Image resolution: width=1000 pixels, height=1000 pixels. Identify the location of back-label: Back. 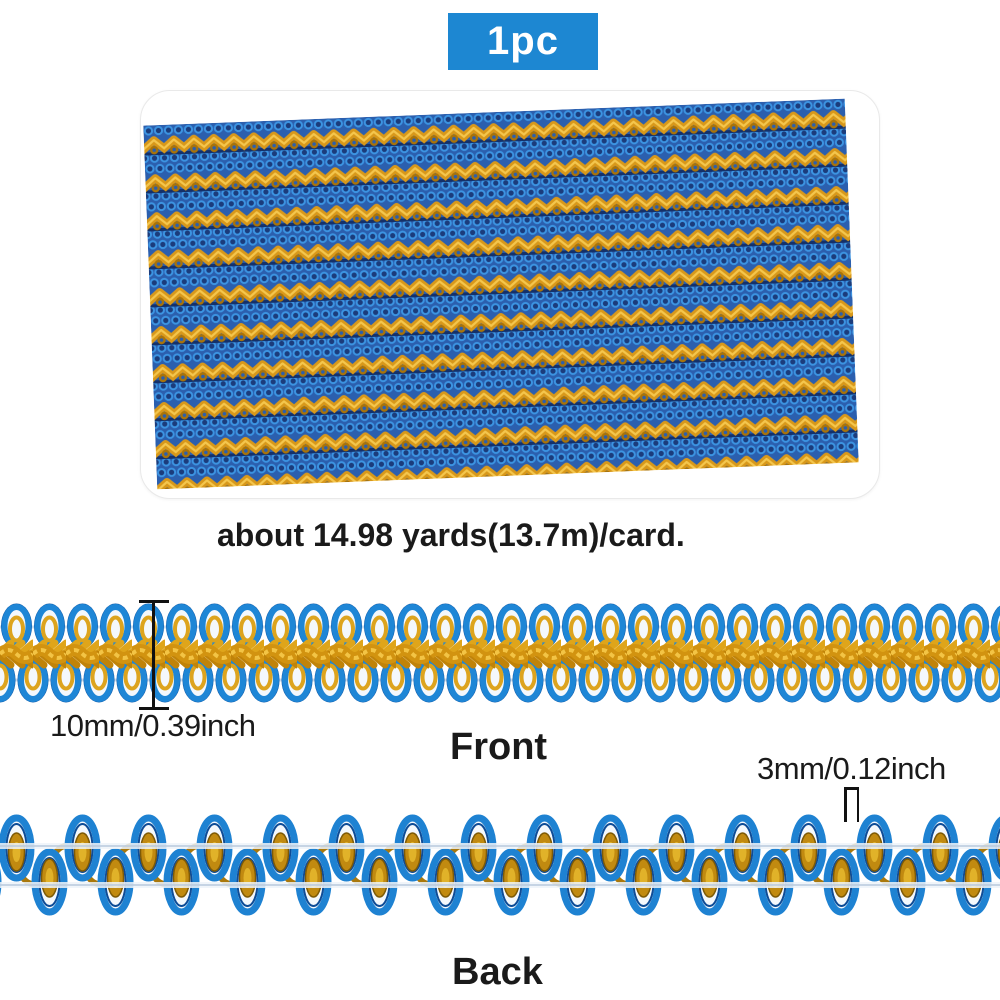
(497, 972).